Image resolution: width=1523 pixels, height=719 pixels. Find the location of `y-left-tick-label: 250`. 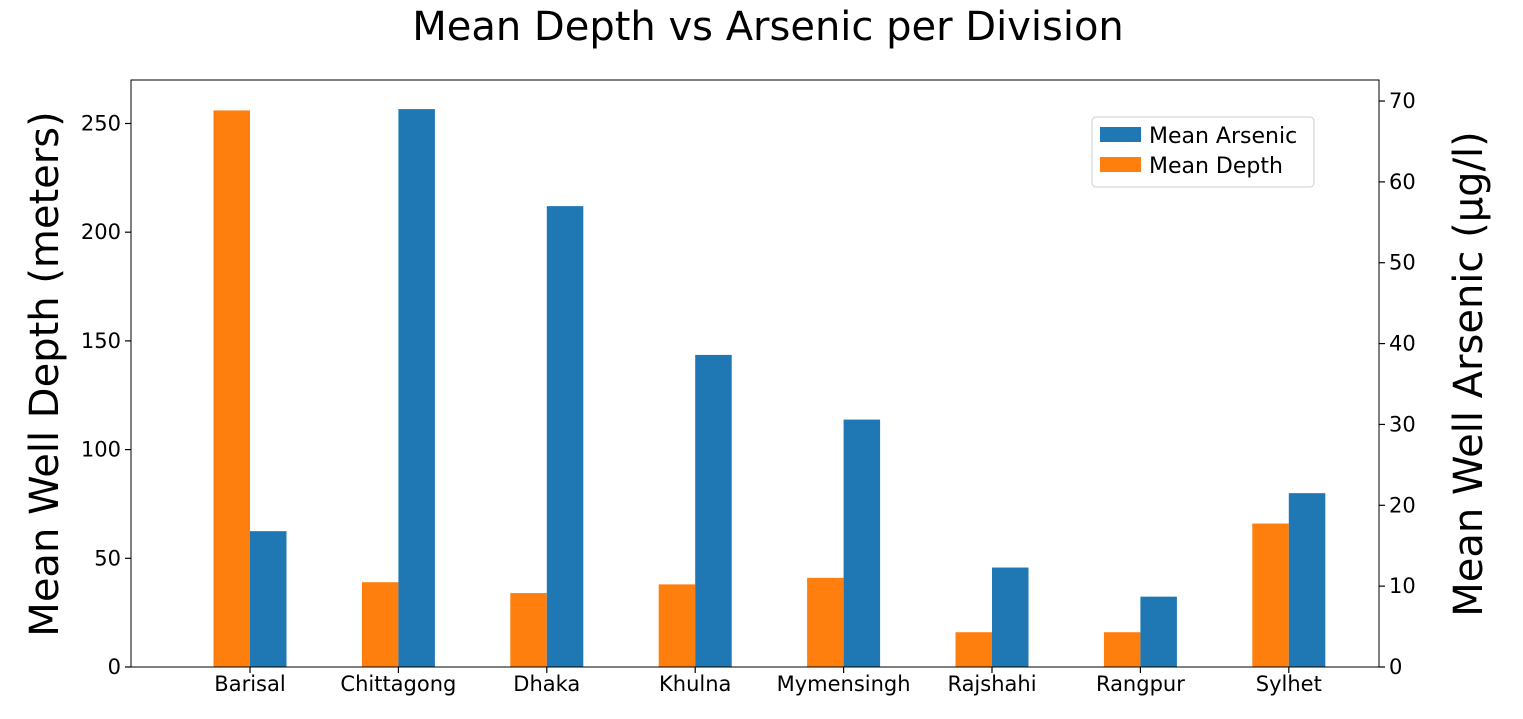

y-left-tick-label: 250 is located at coordinates (101, 123).